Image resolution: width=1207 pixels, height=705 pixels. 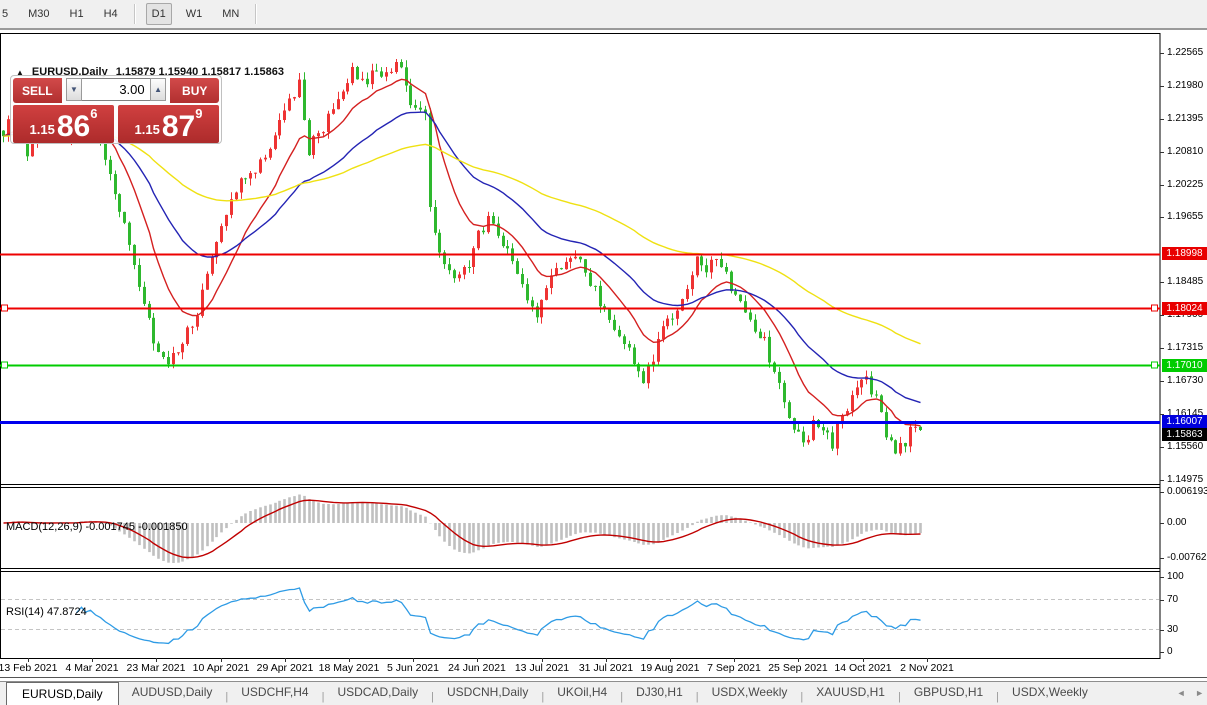 I want to click on rsi-indicator-label: RSI(14) 47.8724, so click(x=46, y=612).